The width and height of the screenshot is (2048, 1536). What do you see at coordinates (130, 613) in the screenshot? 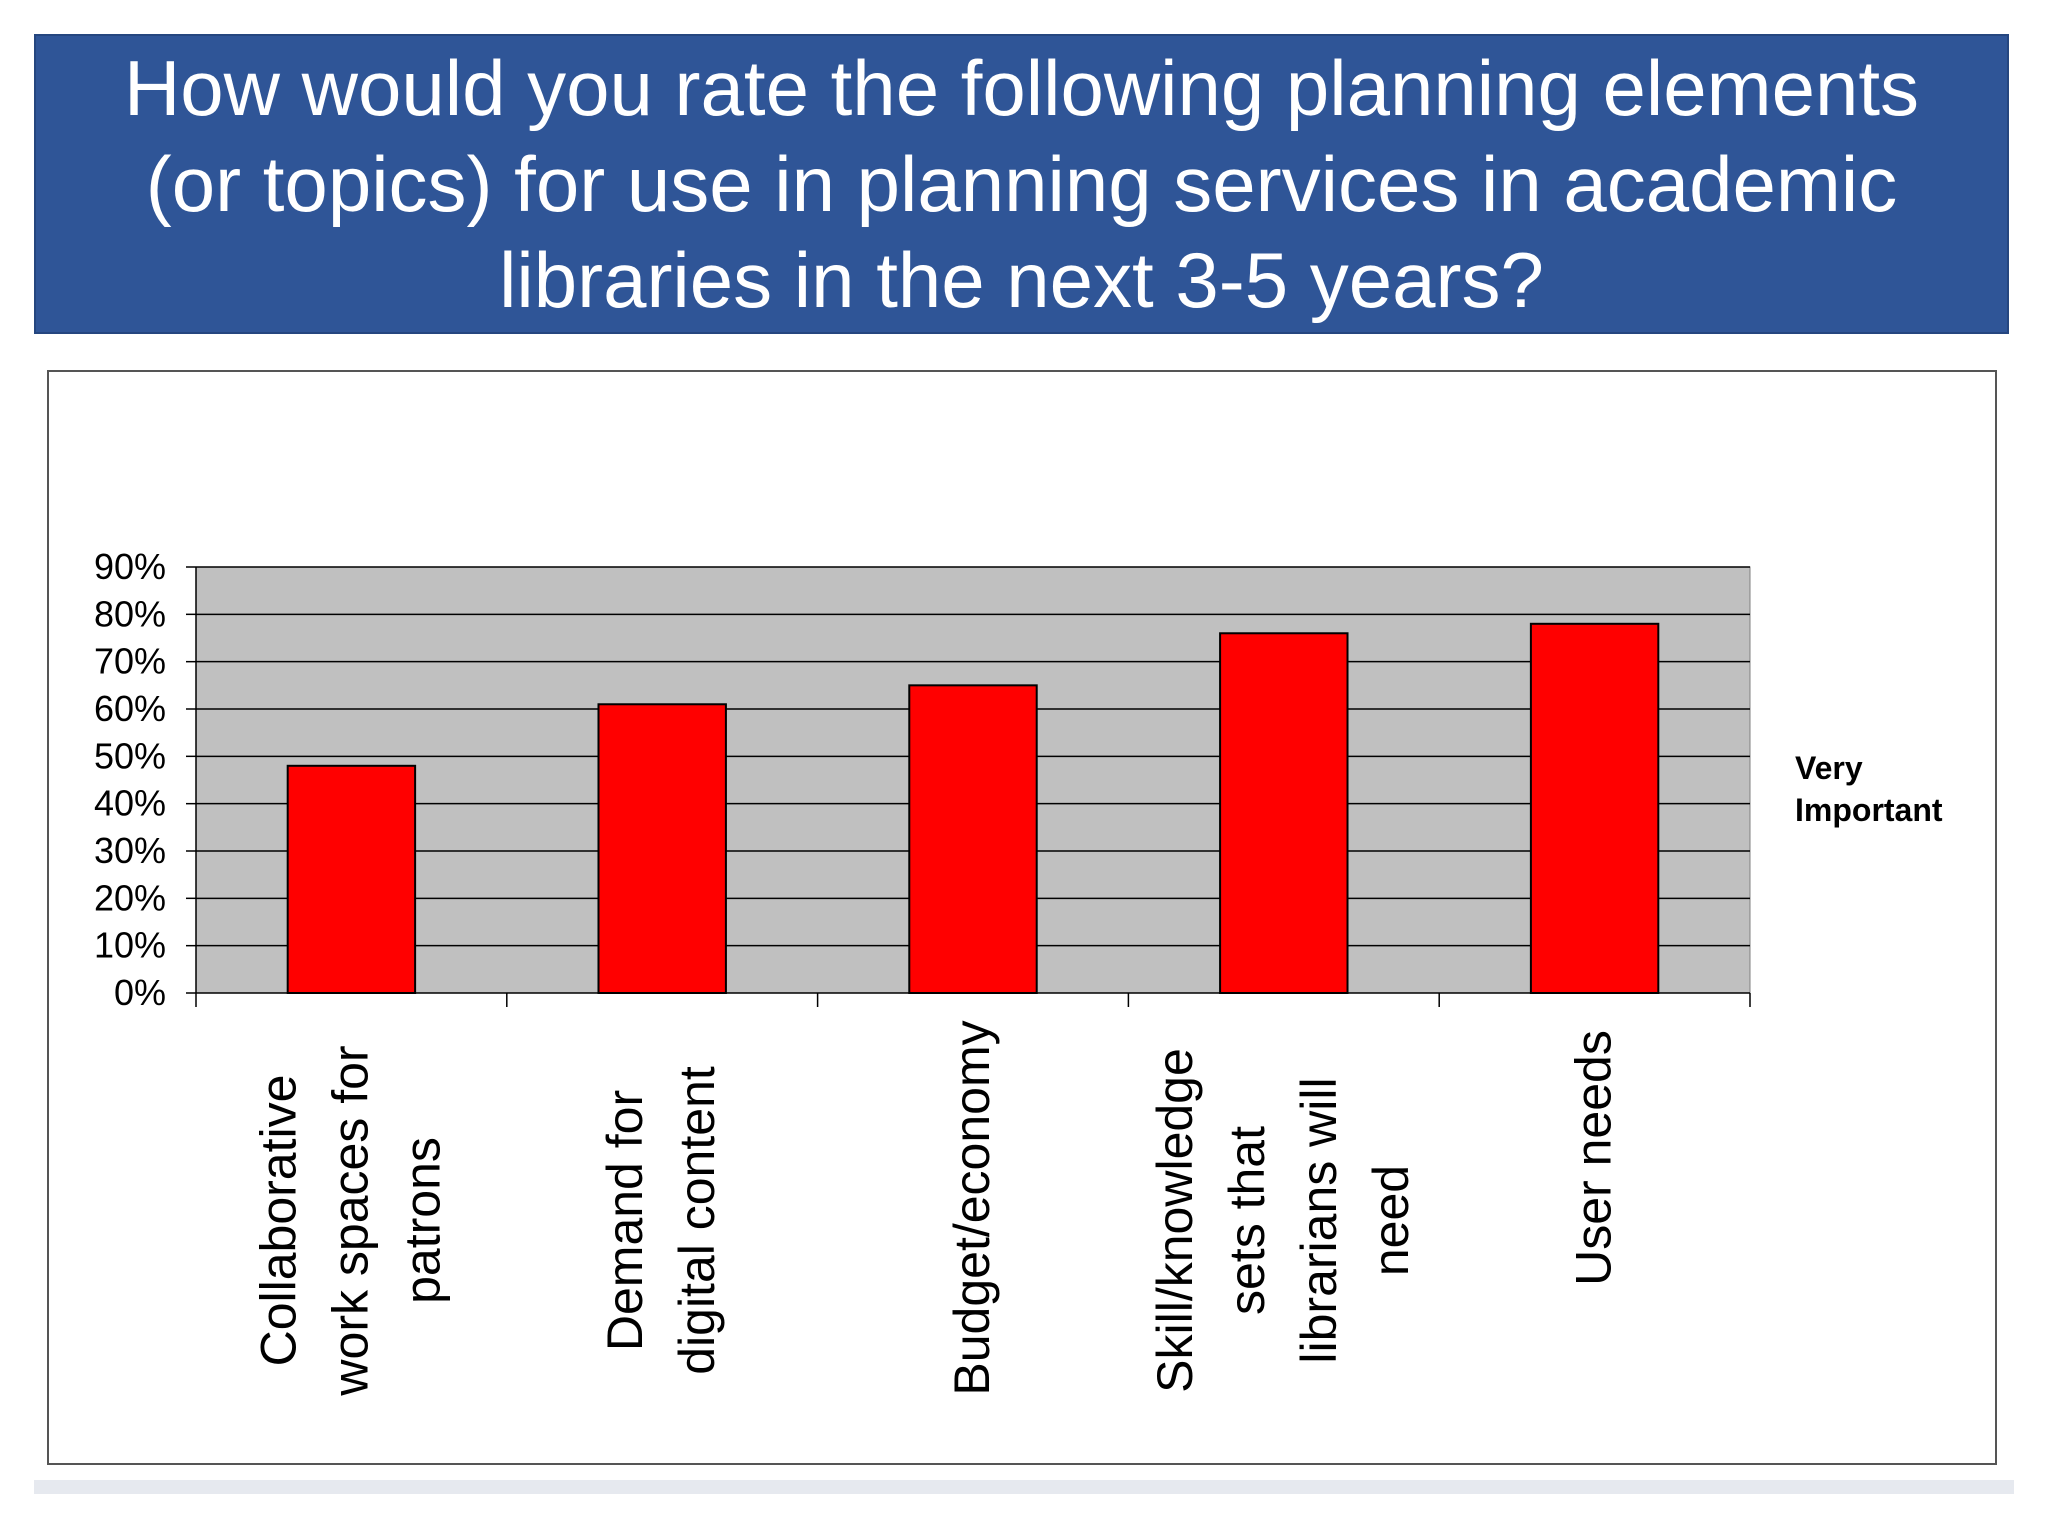
I see `y-tick-label: 80%` at bounding box center [130, 613].